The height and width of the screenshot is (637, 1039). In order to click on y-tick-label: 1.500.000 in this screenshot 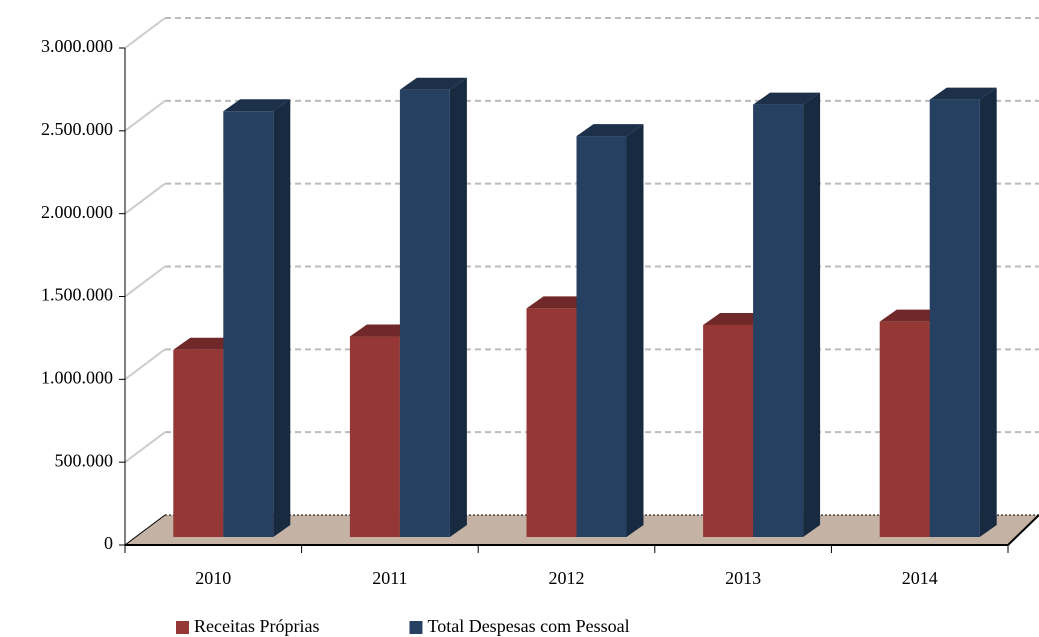, I will do `click(77, 295)`.